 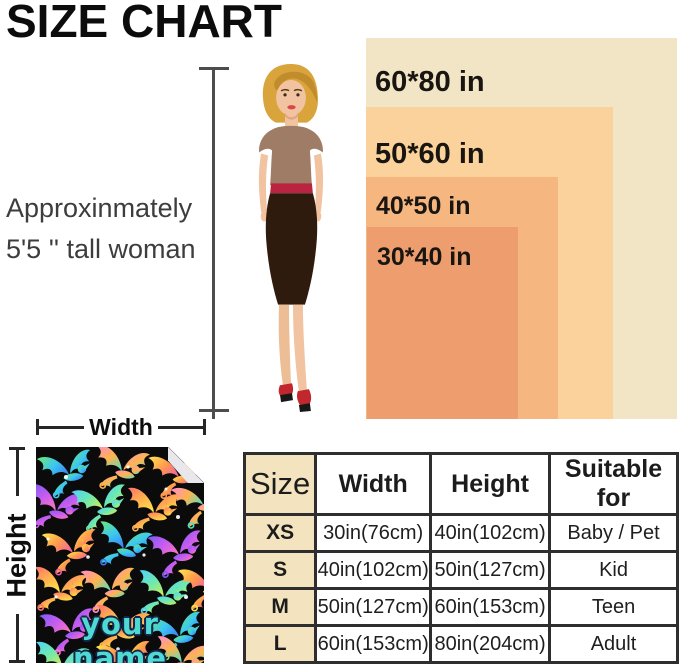 What do you see at coordinates (423, 206) in the screenshot?
I see `size-band-label-40x50: 40*50 in` at bounding box center [423, 206].